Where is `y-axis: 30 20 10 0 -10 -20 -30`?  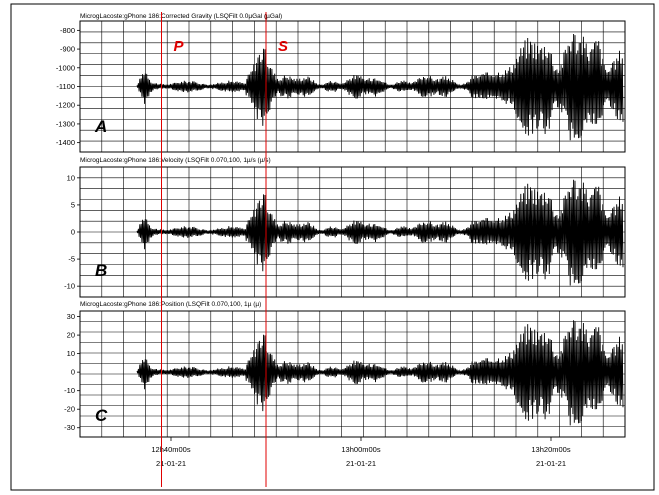
y-axis: 30 20 10 0 -10 -20 -30 is located at coordinates (72, 372).